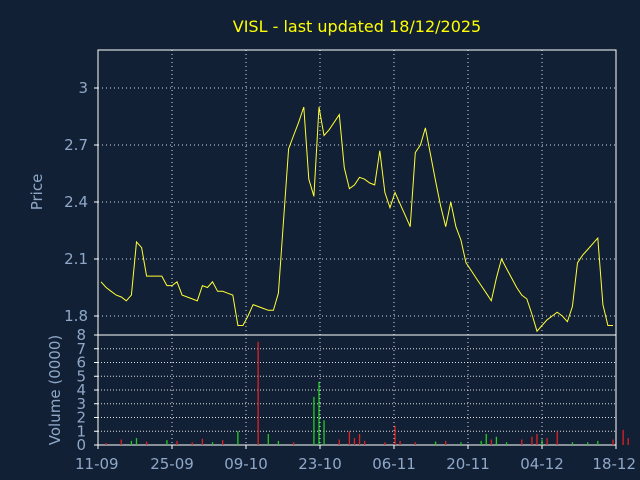  What do you see at coordinates (83, 88) in the screenshot?
I see `price-tick-label: 3` at bounding box center [83, 88].